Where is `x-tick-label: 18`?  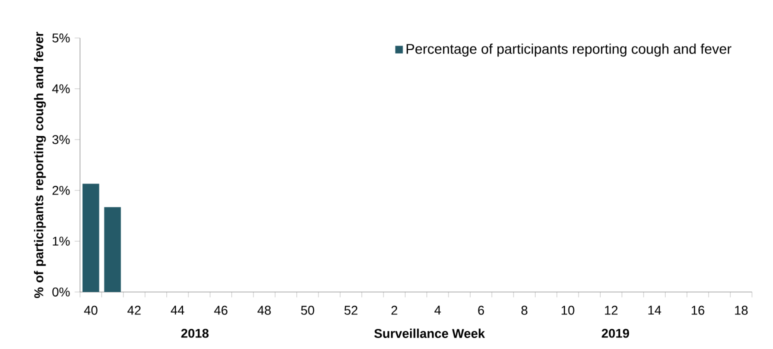 x-tick-label: 18 is located at coordinates (741, 310).